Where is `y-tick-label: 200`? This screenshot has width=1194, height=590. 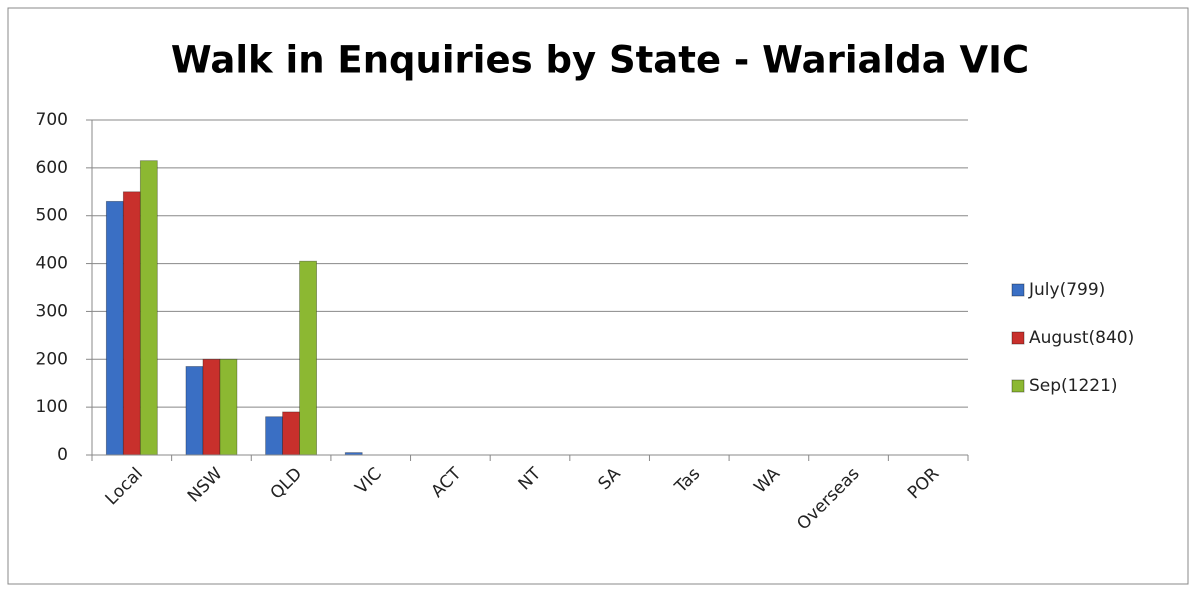
y-tick-label: 200 is located at coordinates (52, 359).